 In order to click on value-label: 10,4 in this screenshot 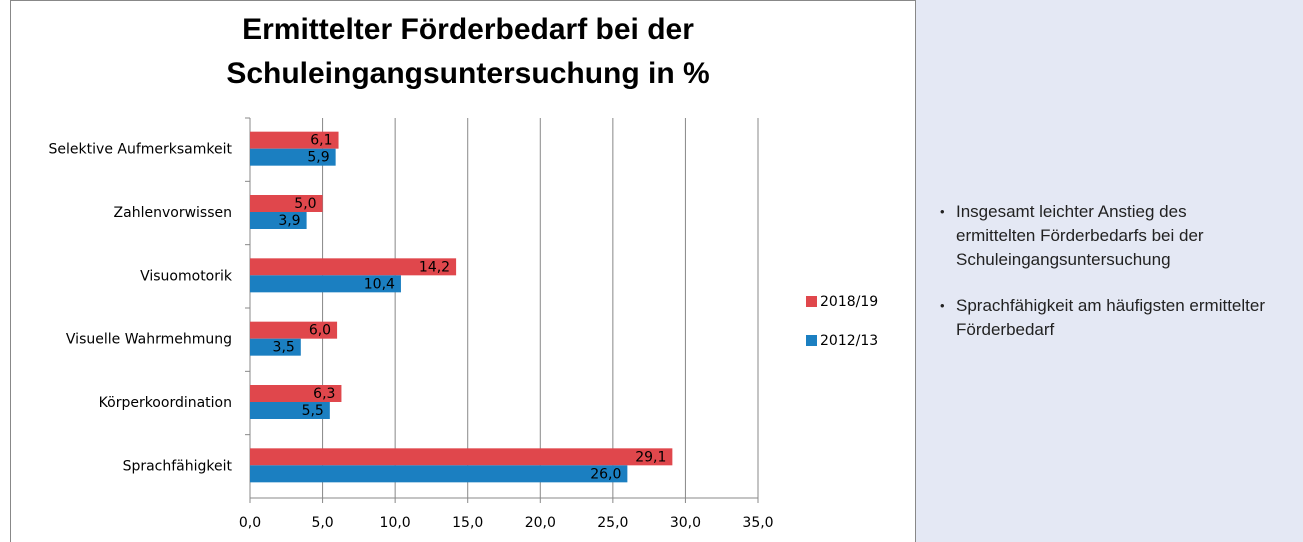, I will do `click(379, 284)`.